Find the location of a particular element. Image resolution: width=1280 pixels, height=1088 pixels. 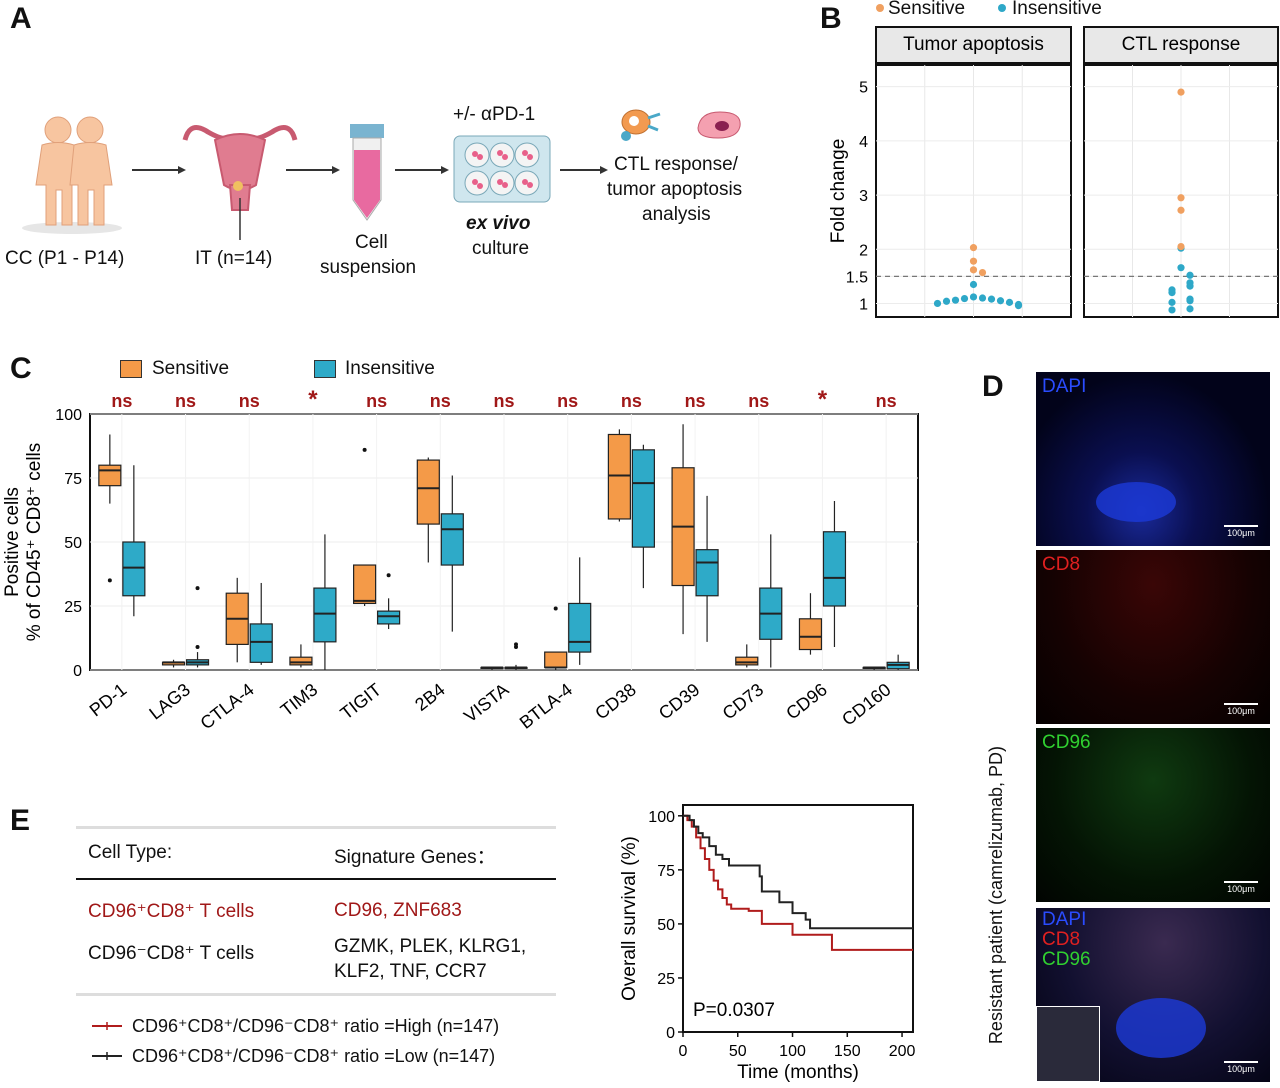

scale-bar-4: 100μm is located at coordinates (1241, 1067).